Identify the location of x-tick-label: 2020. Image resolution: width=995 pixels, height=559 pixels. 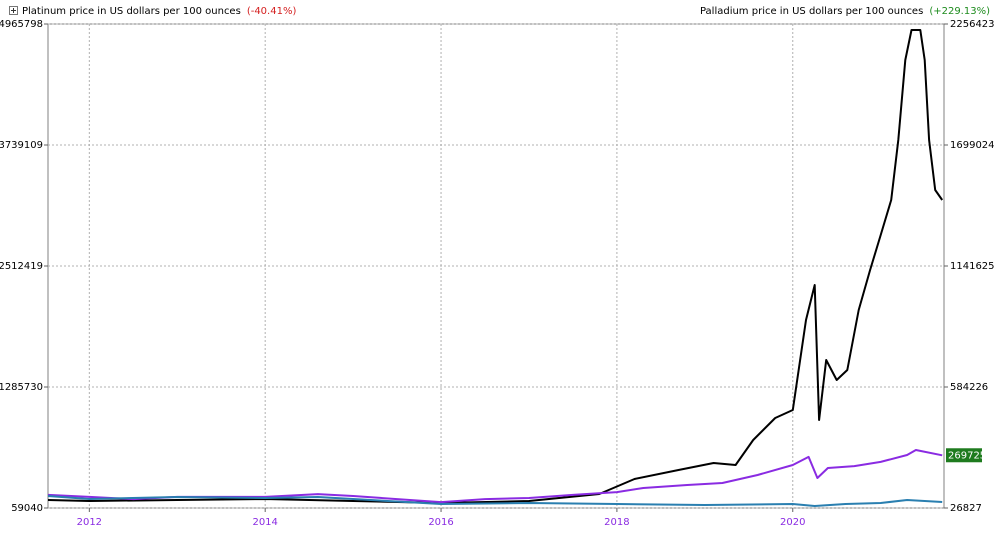
(792, 522).